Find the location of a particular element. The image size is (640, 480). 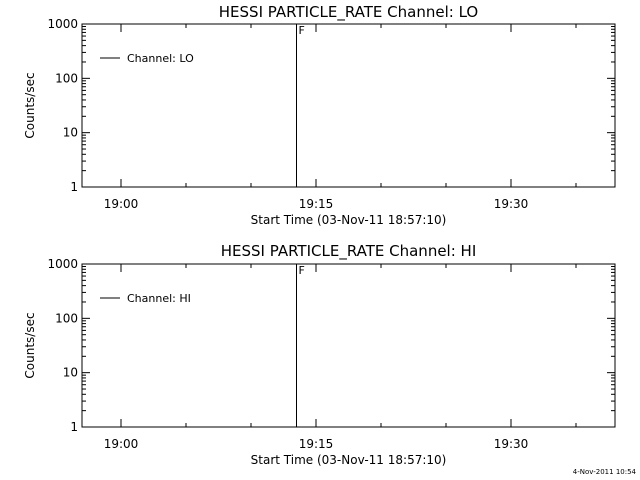

chart-title: HESSI PARTICLE_RATE Channel: LO is located at coordinates (348, 12).